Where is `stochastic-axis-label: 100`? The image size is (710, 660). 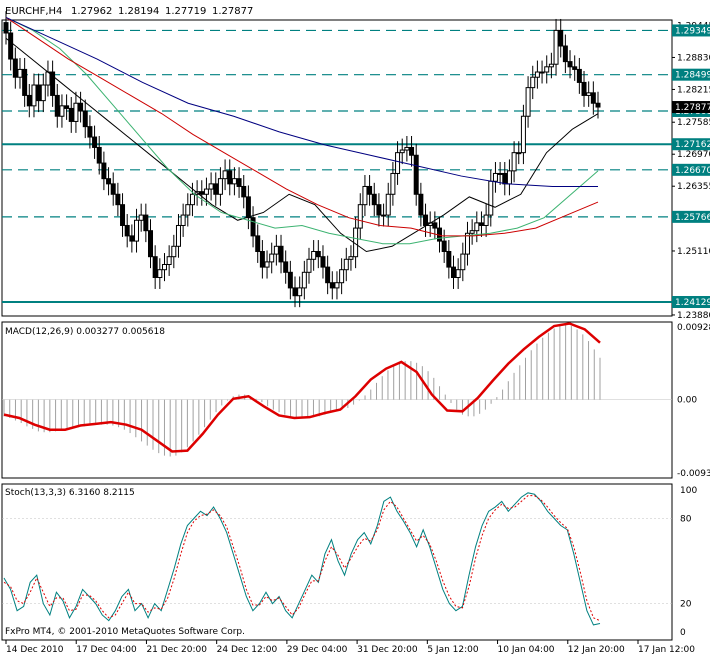 stochastic-axis-label: 100 is located at coordinates (688, 491).